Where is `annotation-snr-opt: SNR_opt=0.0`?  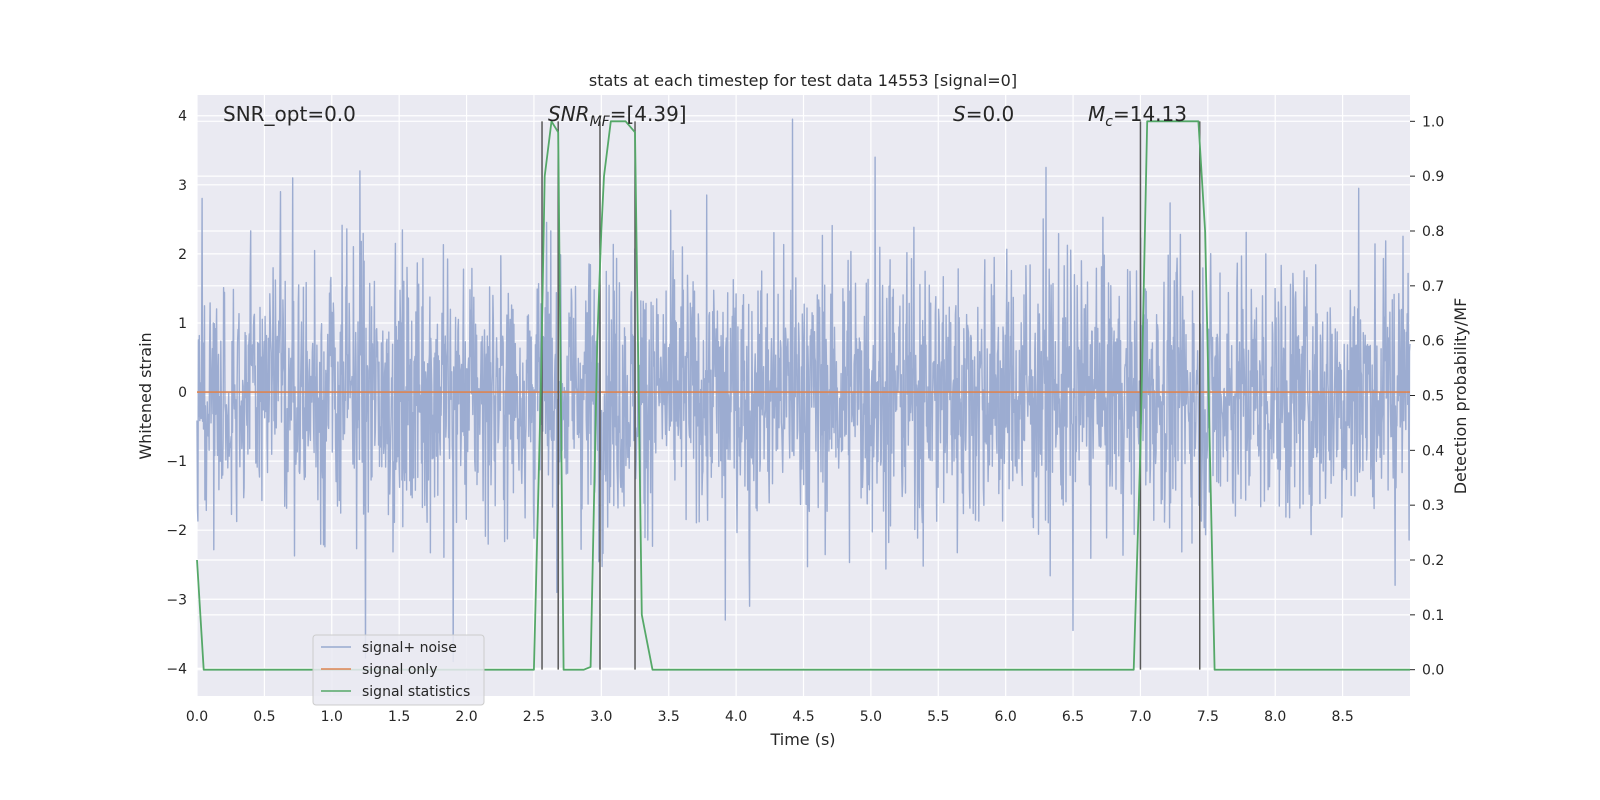 annotation-snr-opt: SNR_opt=0.0 is located at coordinates (289, 114).